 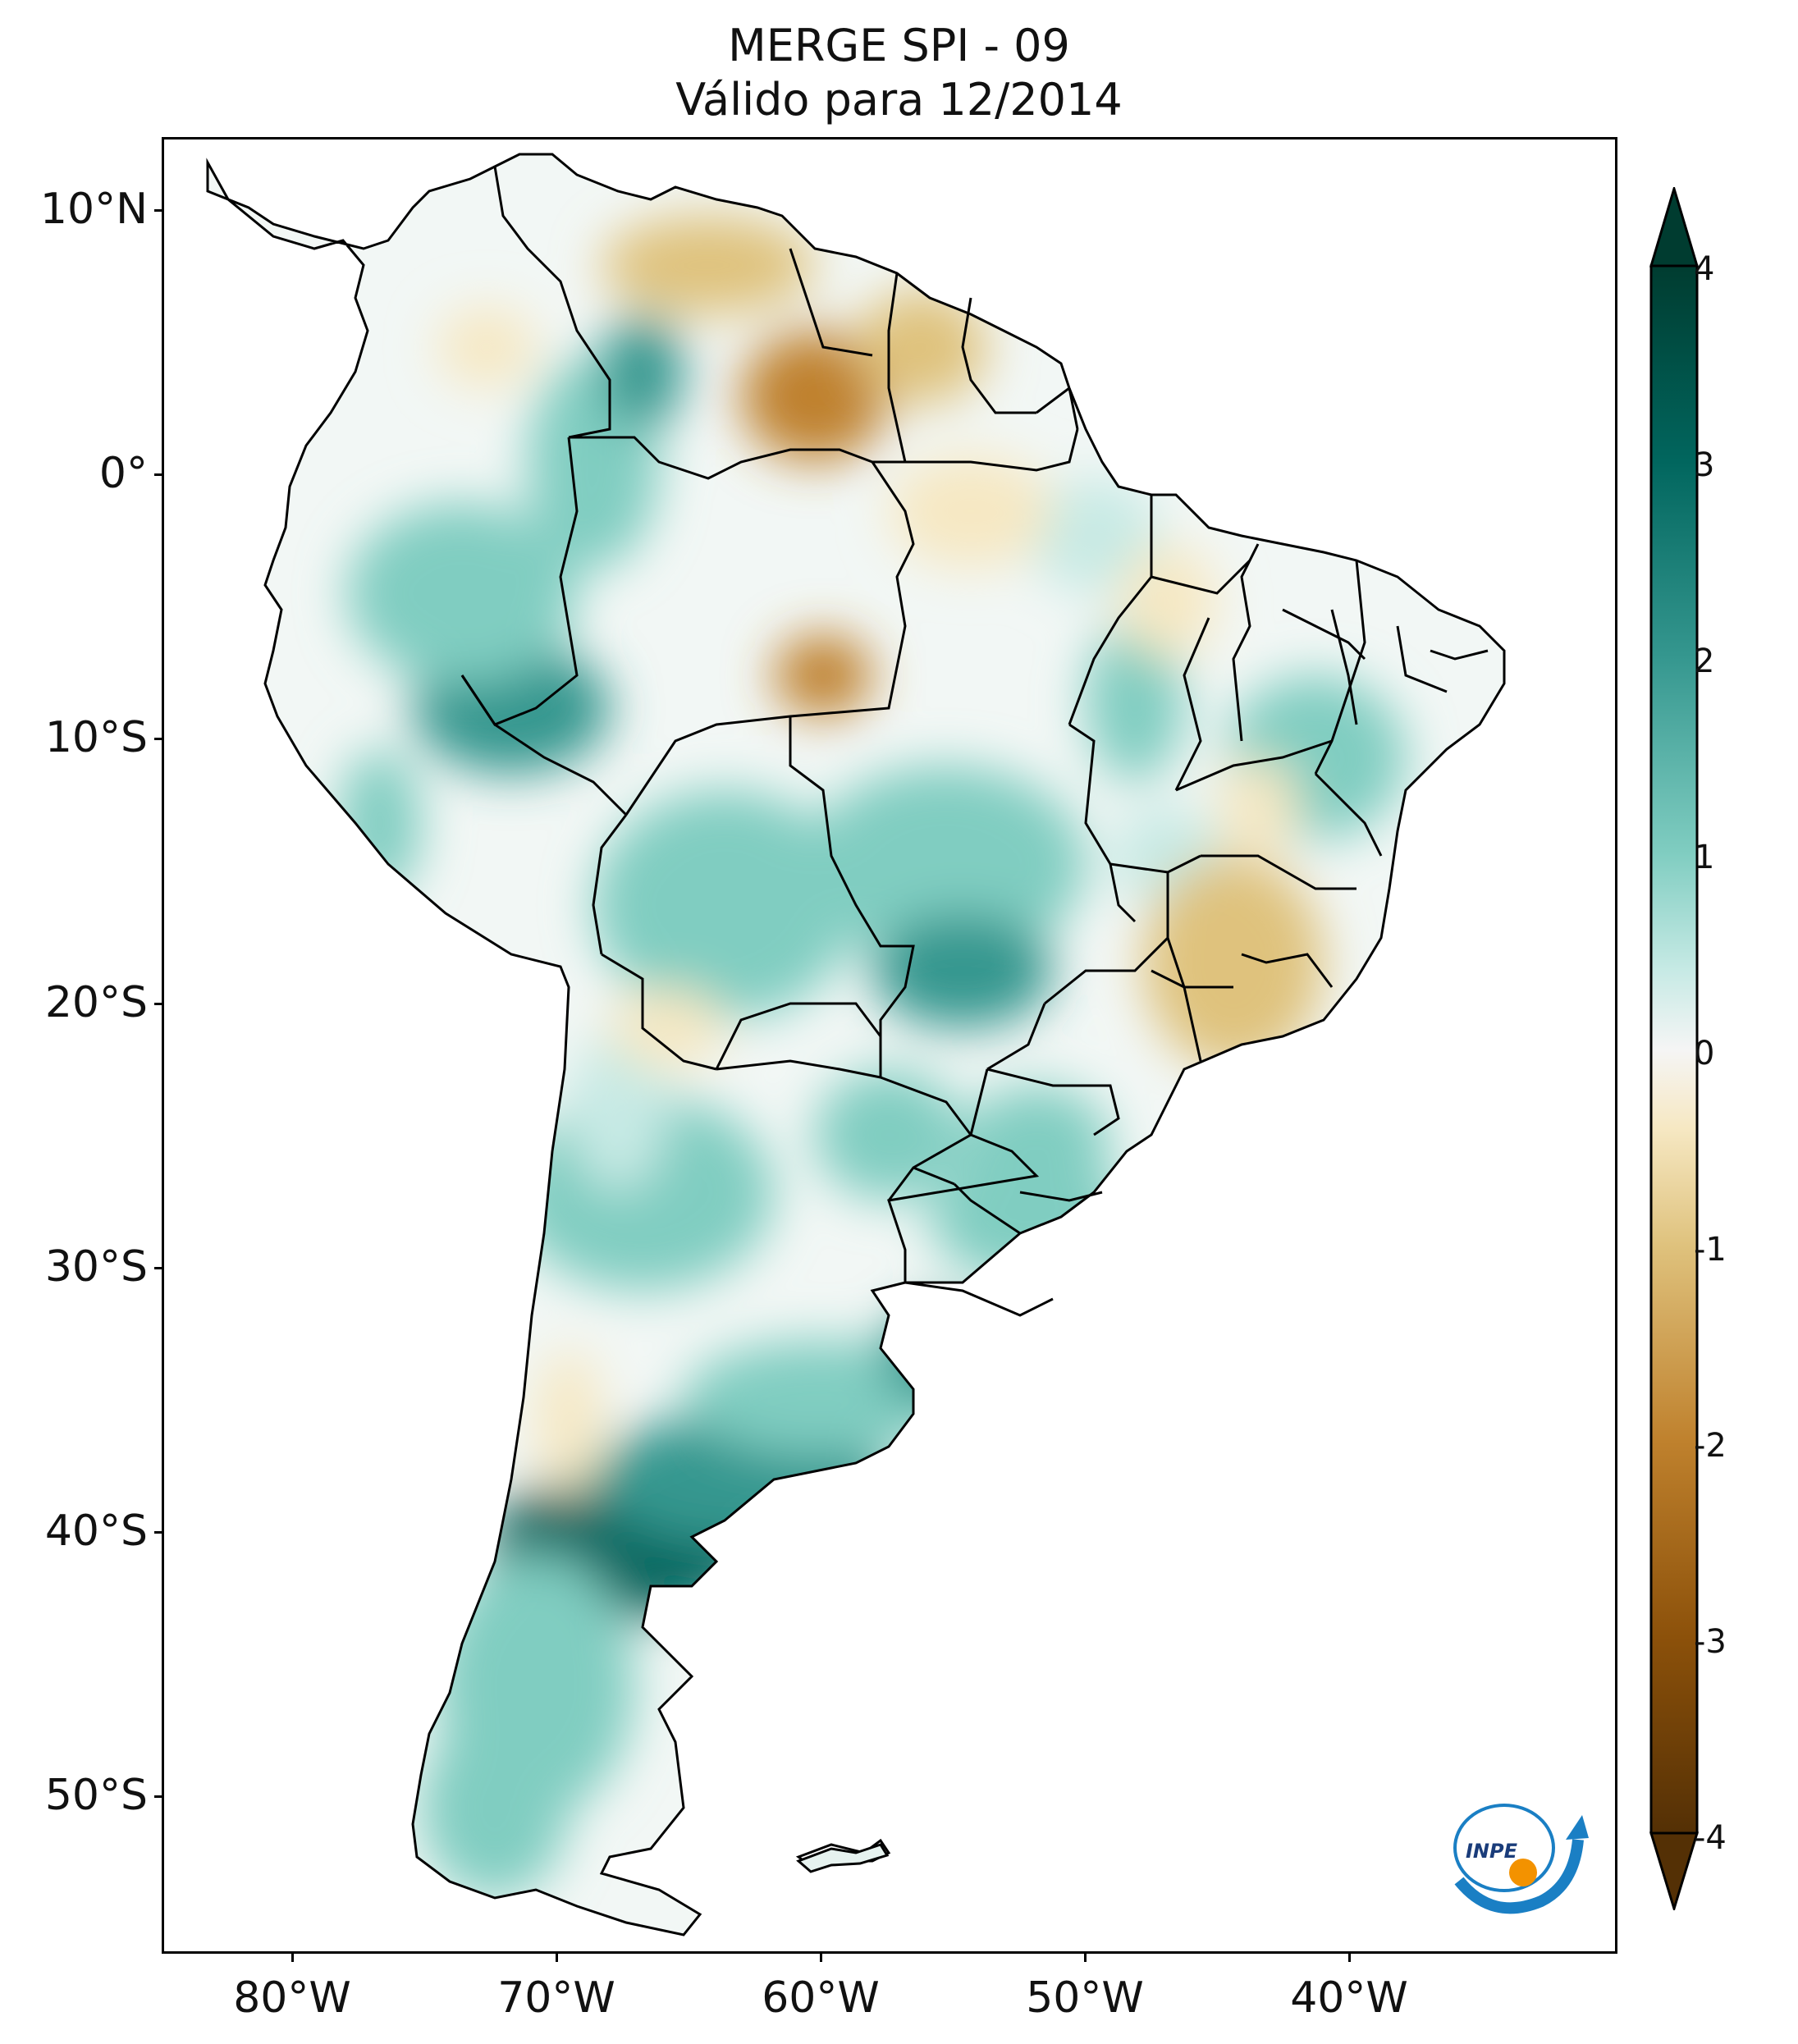 What do you see at coordinates (96, 1531) in the screenshot?
I see `lat-label-40s: 40°S` at bounding box center [96, 1531].